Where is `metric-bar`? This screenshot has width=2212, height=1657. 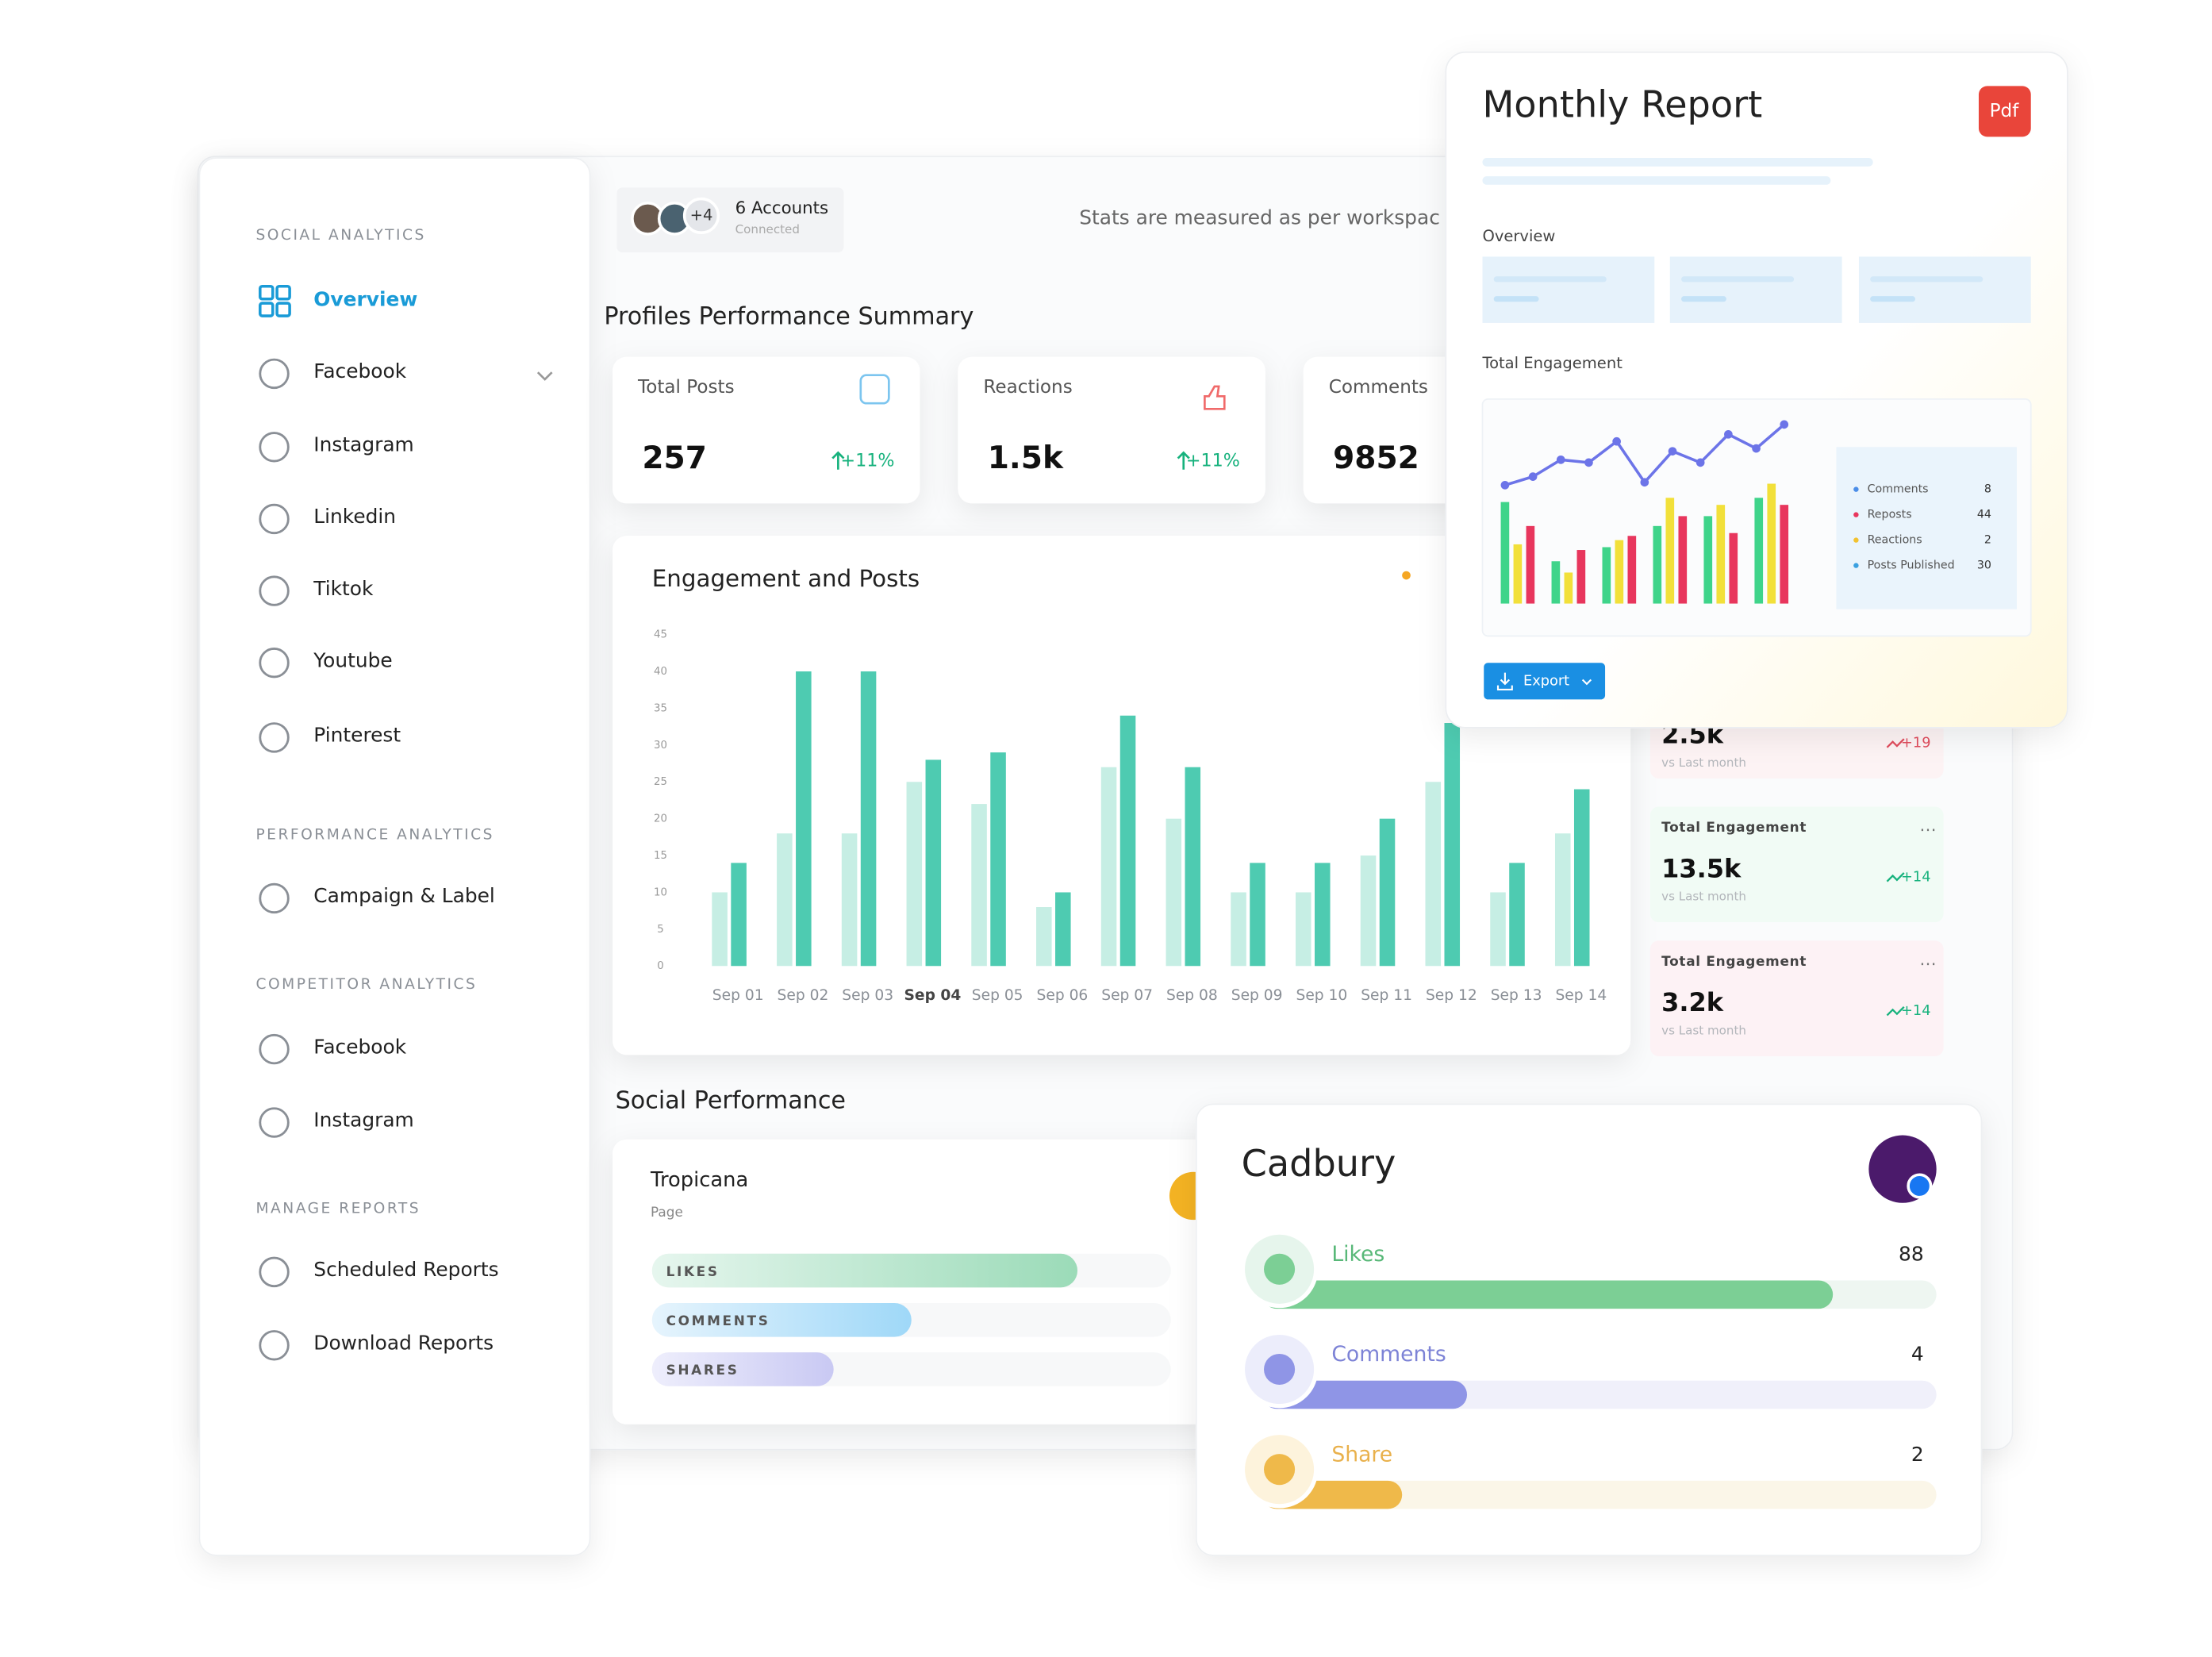 metric-bar is located at coordinates (1548, 1294).